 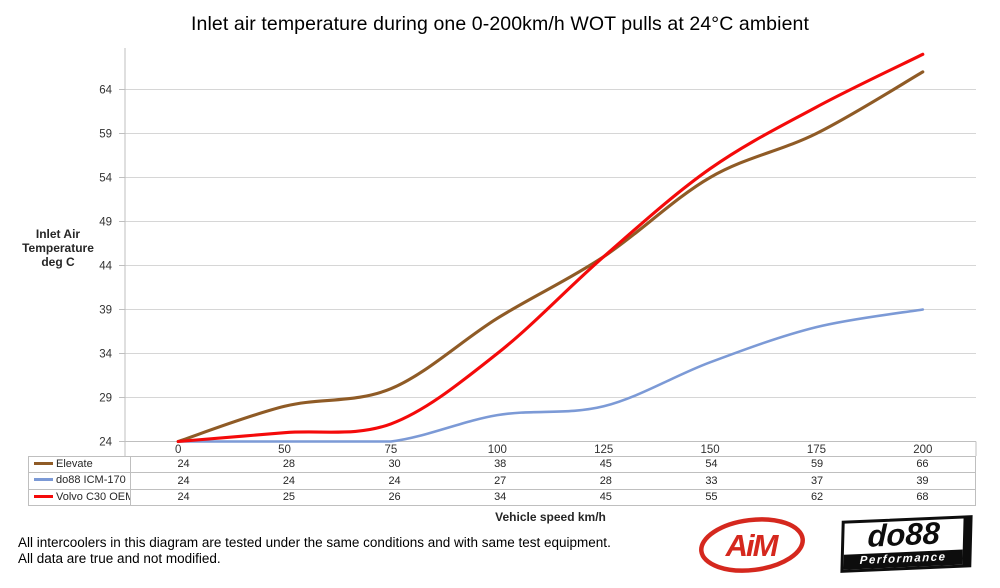 What do you see at coordinates (284, 450) in the screenshot?
I see `x-tick-label: 50` at bounding box center [284, 450].